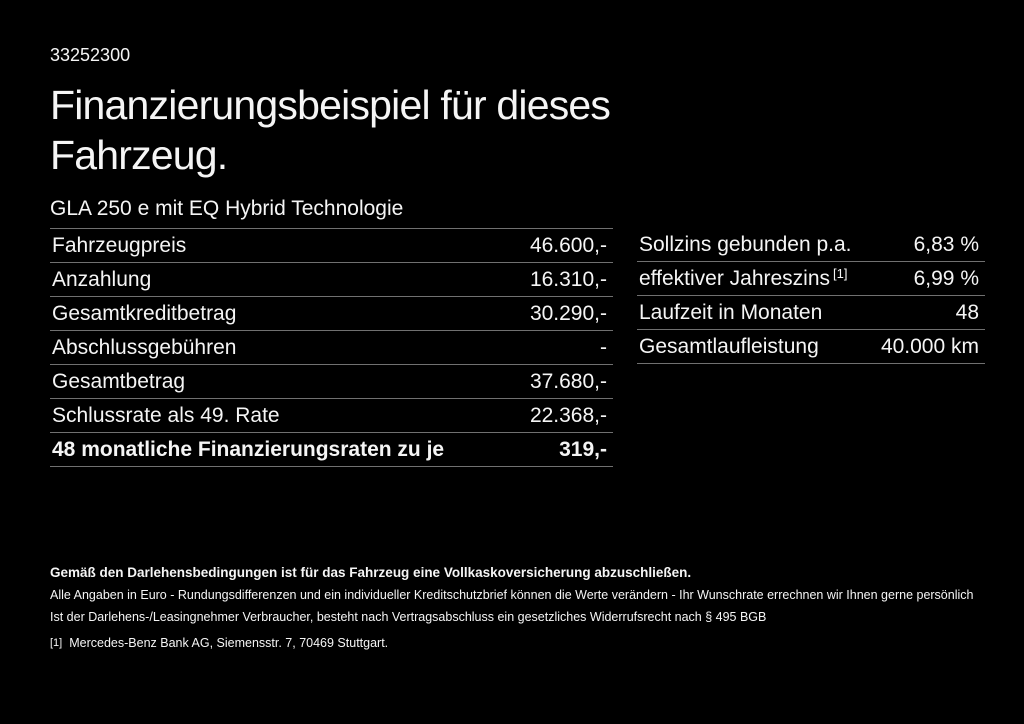 This screenshot has width=1024, height=724. What do you see at coordinates (139, 155) in the screenshot?
I see `page-title-line2: Fahrzeug.` at bounding box center [139, 155].